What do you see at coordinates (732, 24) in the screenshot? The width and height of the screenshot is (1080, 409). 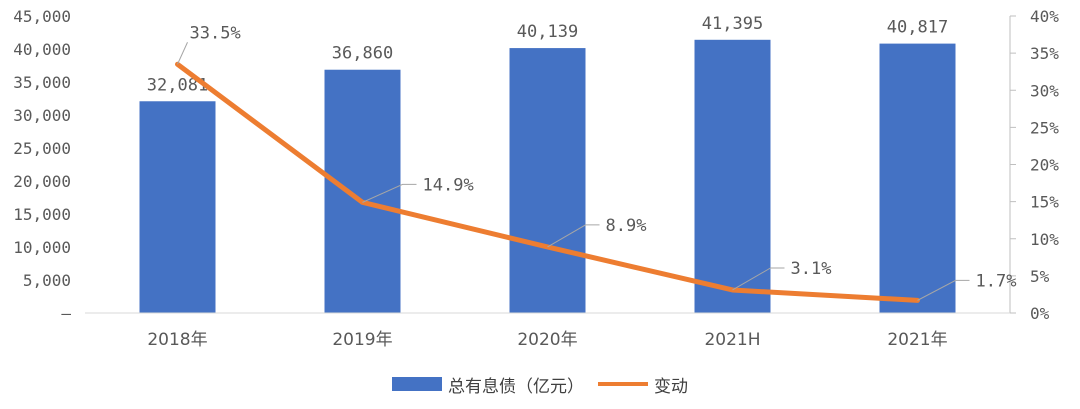 I see `bar-value-label: 41,395` at bounding box center [732, 24].